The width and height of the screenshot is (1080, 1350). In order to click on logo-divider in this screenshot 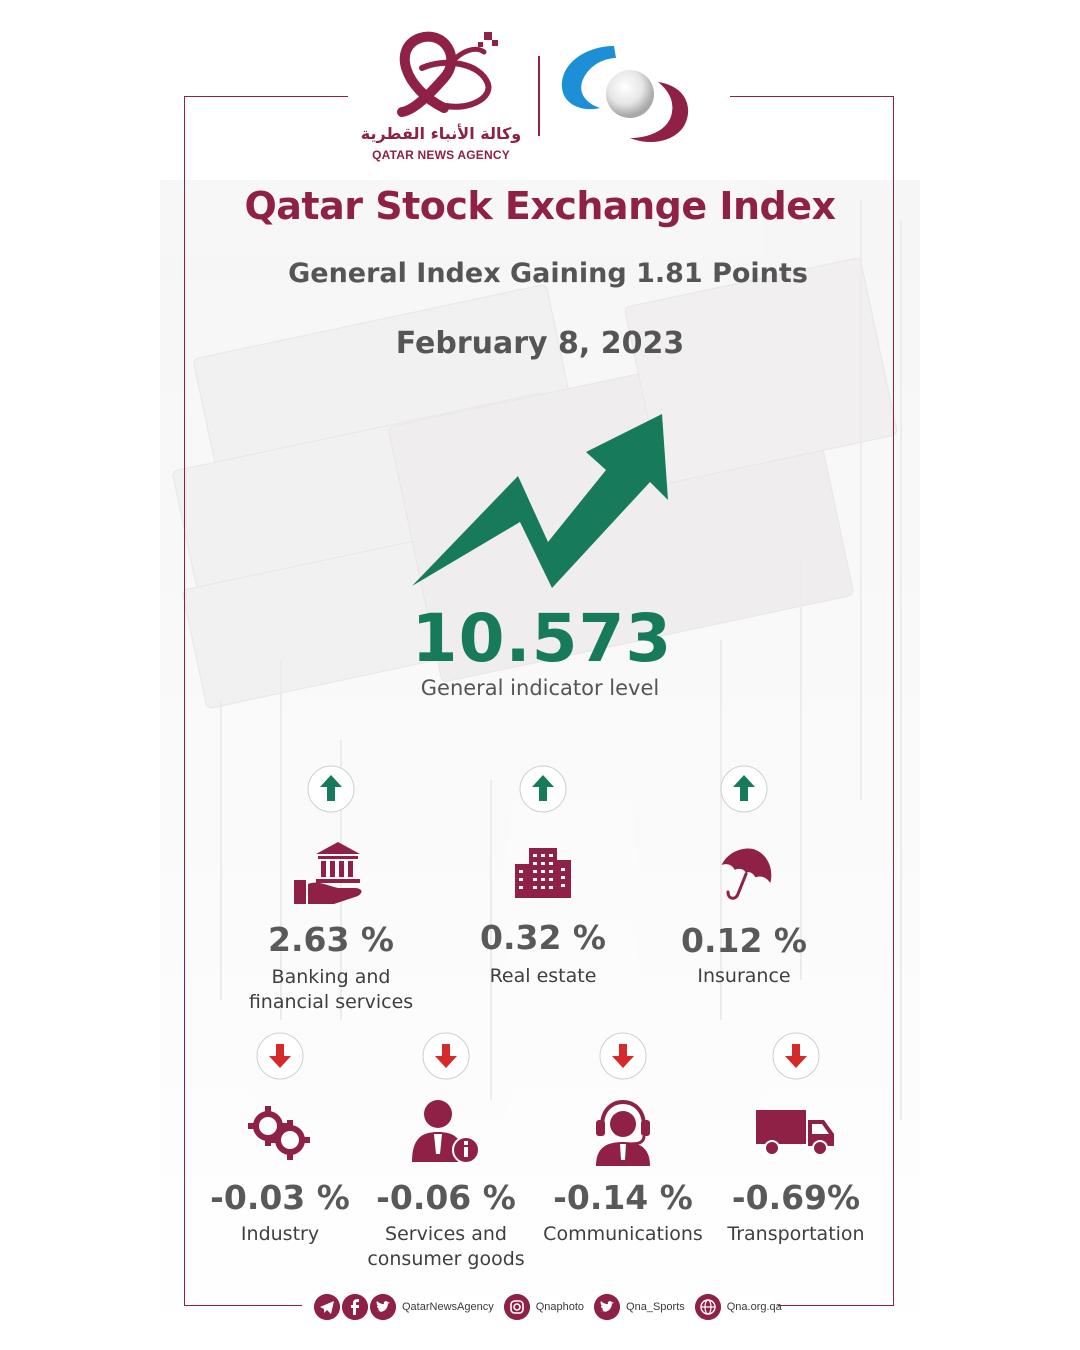, I will do `click(539, 96)`.